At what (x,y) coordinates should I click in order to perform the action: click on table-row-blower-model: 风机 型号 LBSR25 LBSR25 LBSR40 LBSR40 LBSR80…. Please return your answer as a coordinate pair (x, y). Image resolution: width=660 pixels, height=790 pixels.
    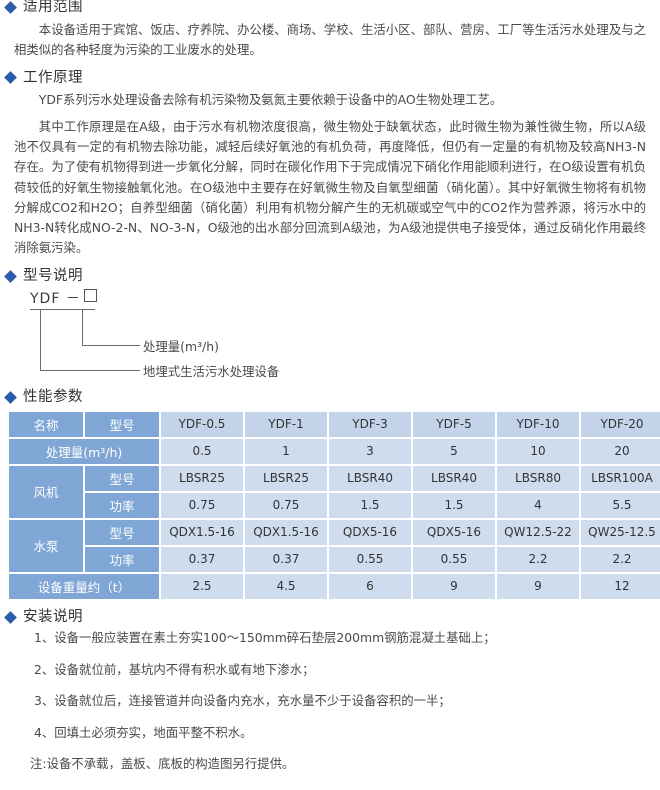
    Looking at the image, I should click on (334, 491).